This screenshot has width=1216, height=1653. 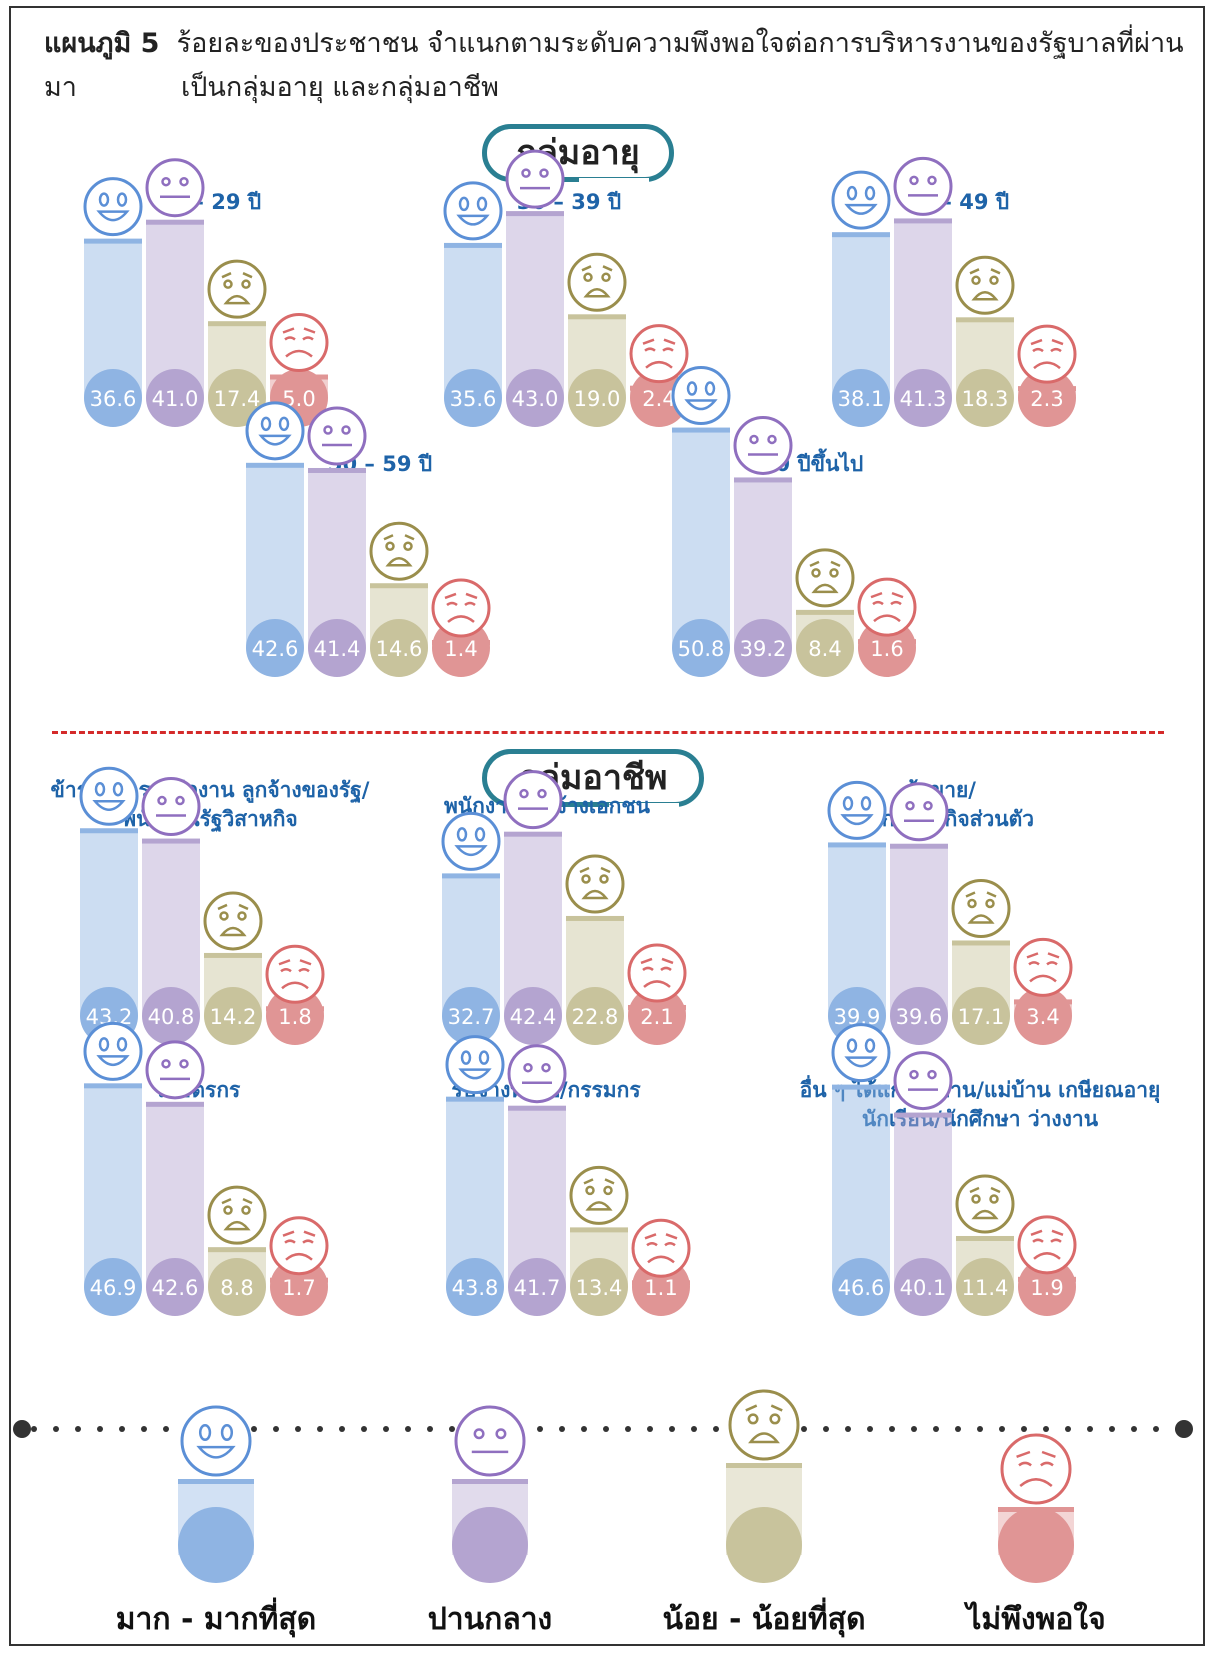 I want to click on mini-bar-chart: 35.6 43.0 19.0 2.4, so click(x=566, y=288).